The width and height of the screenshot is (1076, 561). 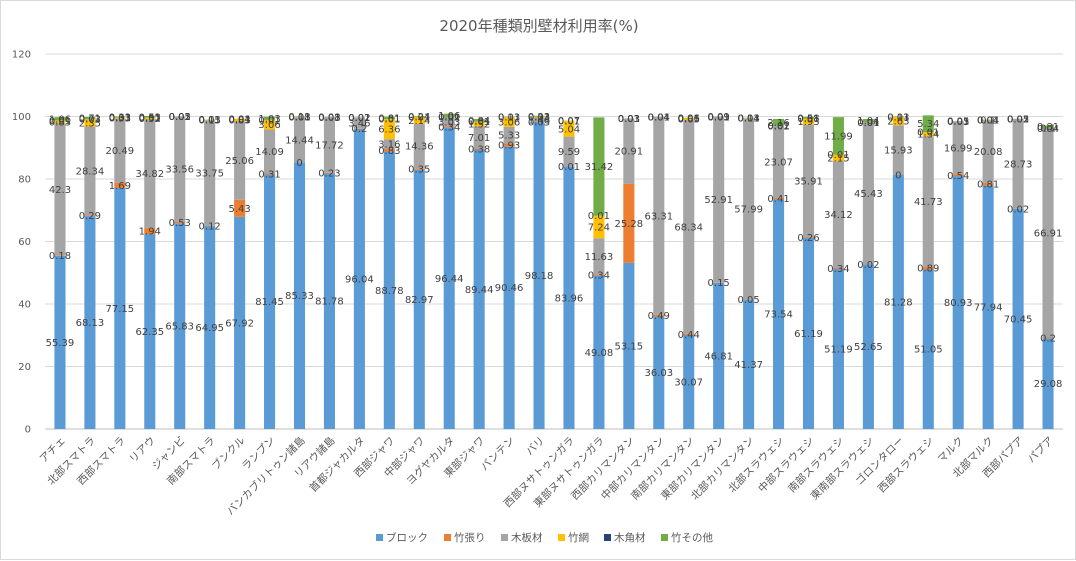 I want to click on data-label-3-5: 0.53, so click(x=150, y=117).